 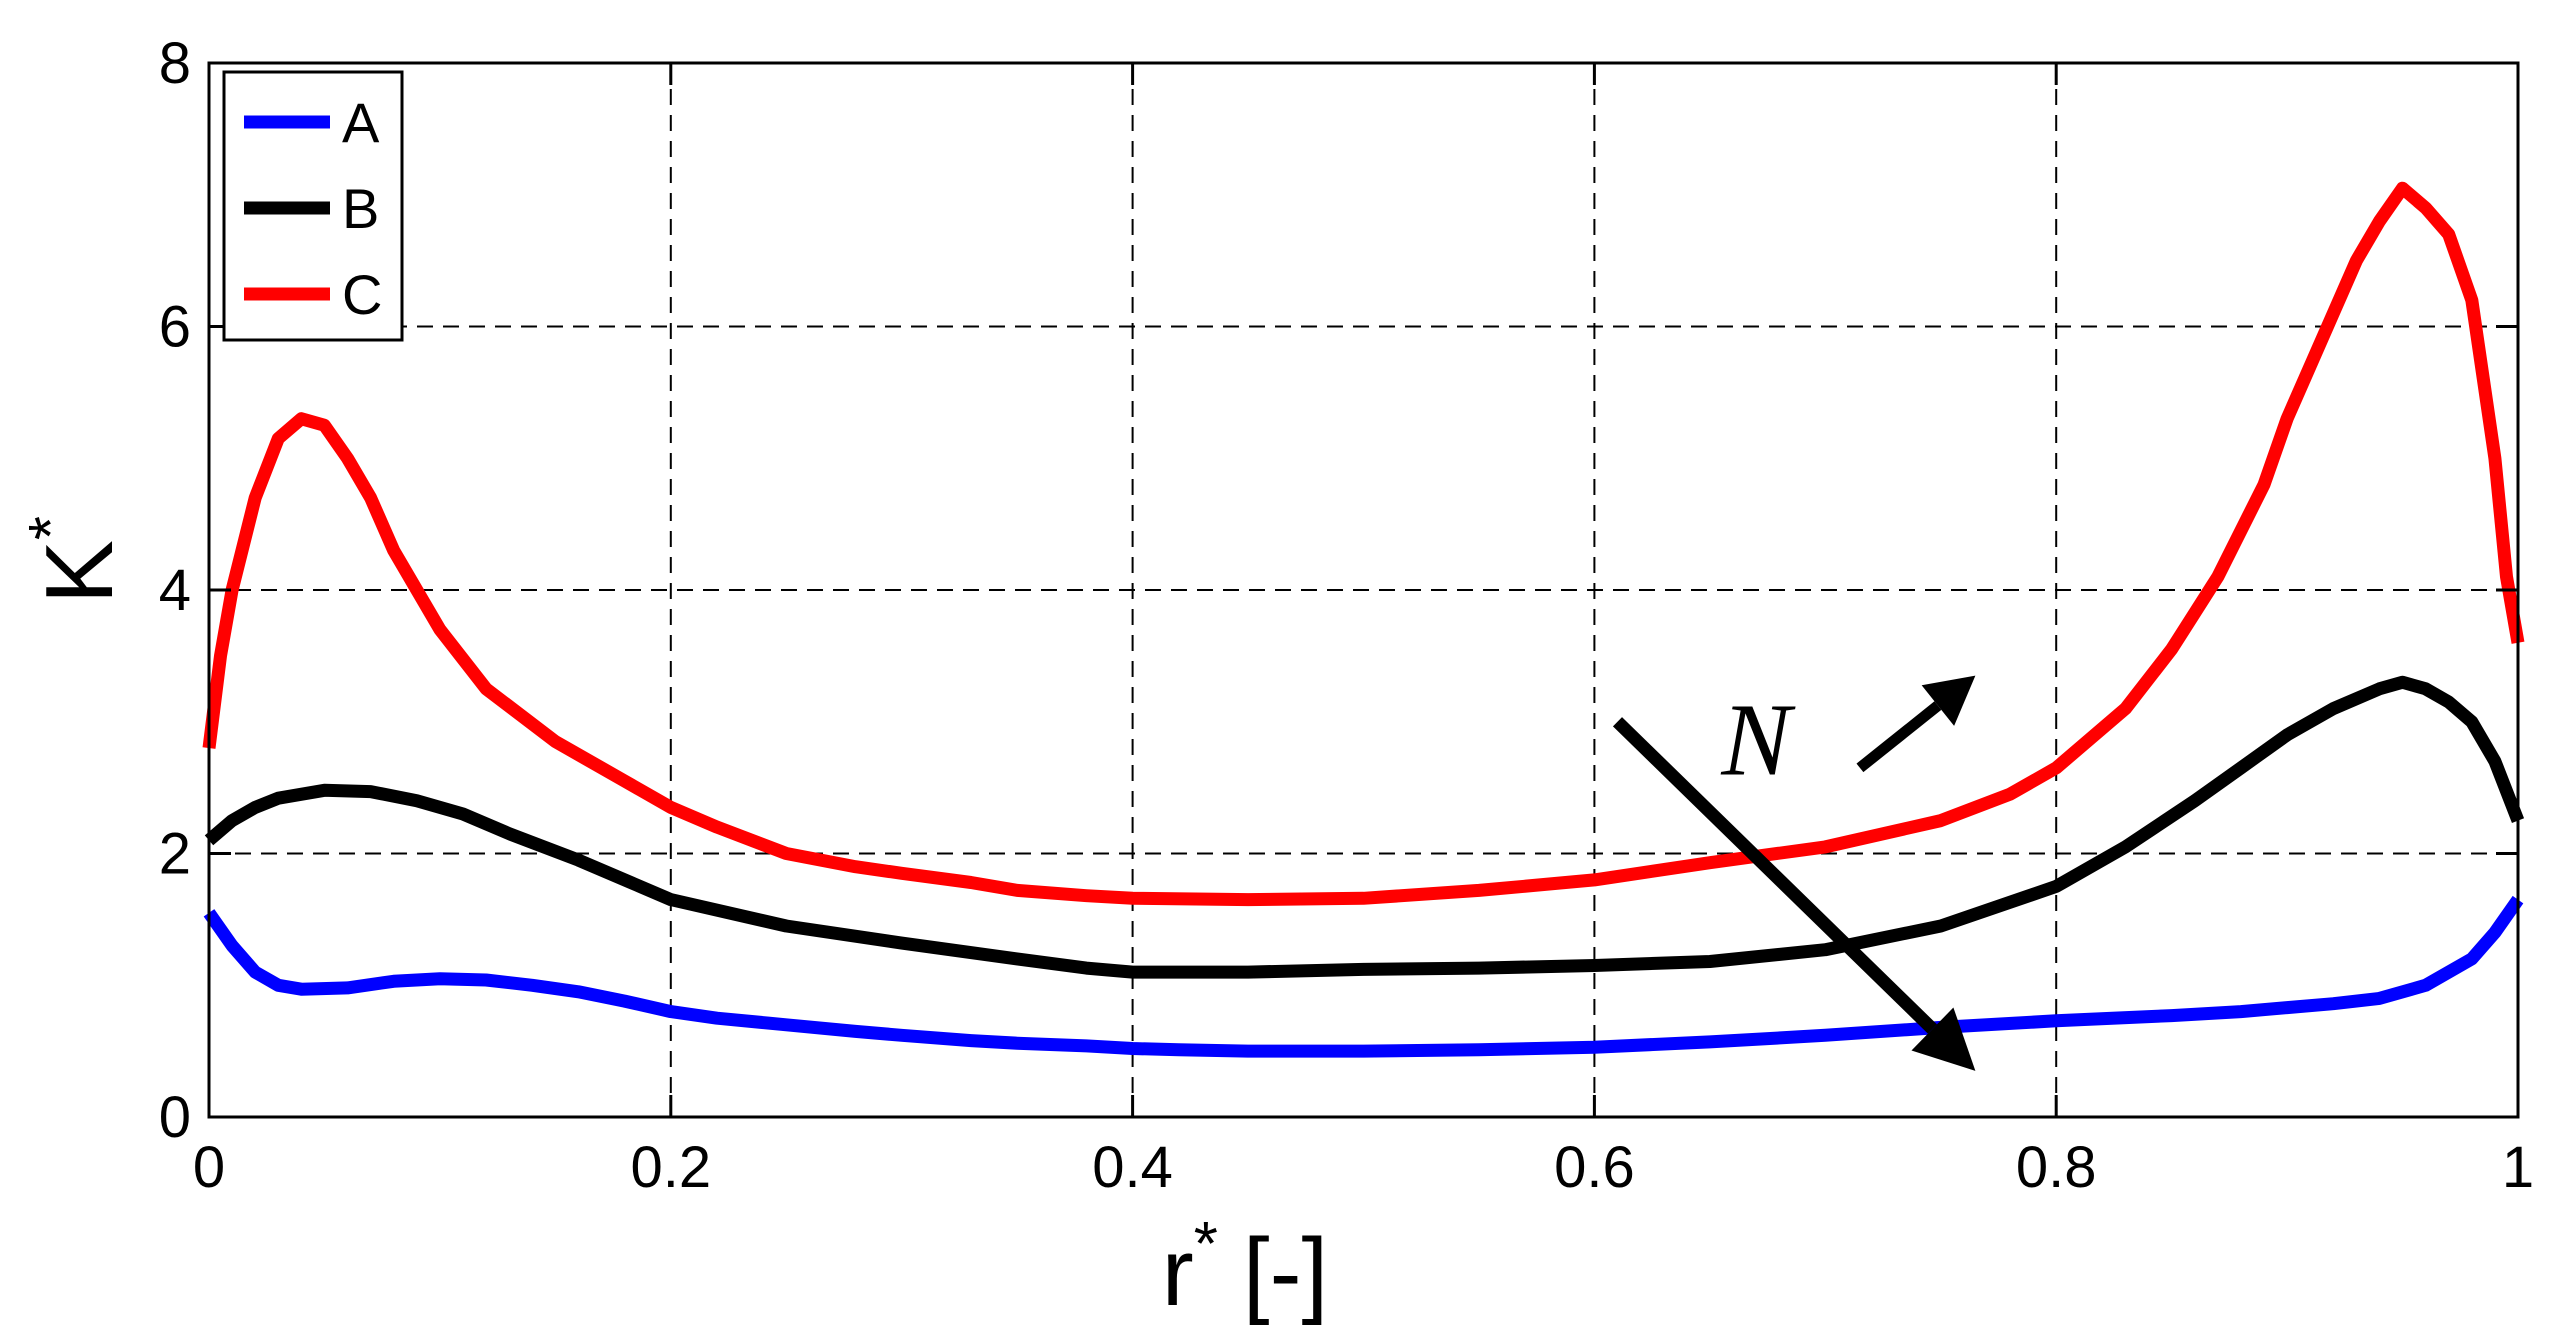 What do you see at coordinates (2056, 1167) in the screenshot?
I see `x-tick-label: 0.8` at bounding box center [2056, 1167].